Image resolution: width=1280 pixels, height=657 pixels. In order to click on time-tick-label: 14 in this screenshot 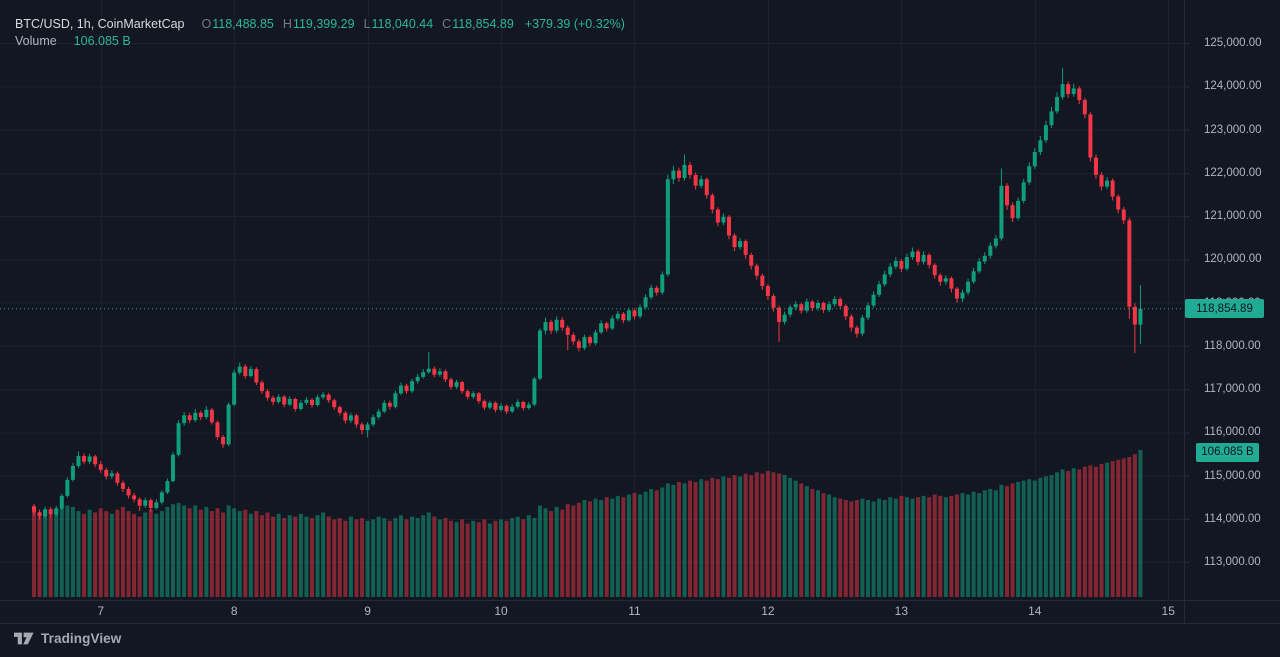, I will do `click(1035, 611)`.